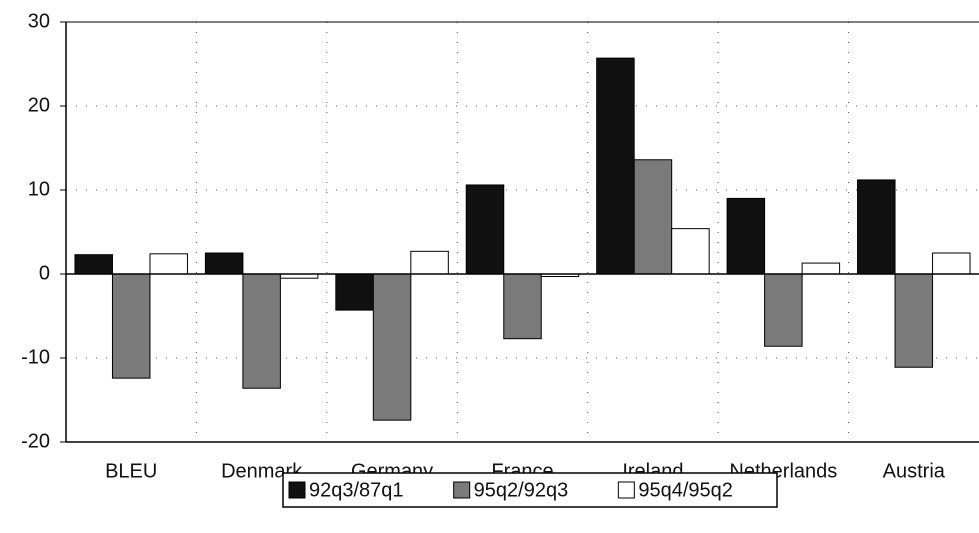 The image size is (979, 533). Describe the element at coordinates (39, 21) in the screenshot. I see `y-tick-label: 30` at that location.